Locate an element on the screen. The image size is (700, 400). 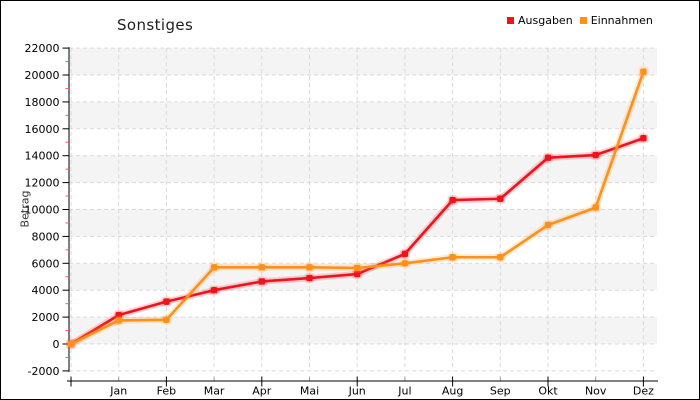
y-tick-label: 20000 is located at coordinates (42, 75).